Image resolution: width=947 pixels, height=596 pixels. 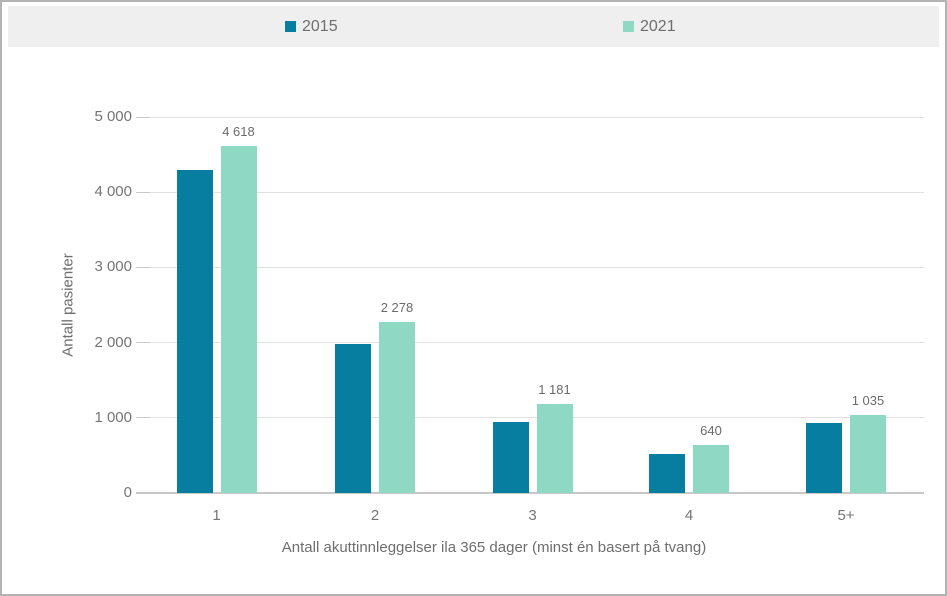 What do you see at coordinates (68, 305) in the screenshot?
I see `y-axis-title: Antall pasienter` at bounding box center [68, 305].